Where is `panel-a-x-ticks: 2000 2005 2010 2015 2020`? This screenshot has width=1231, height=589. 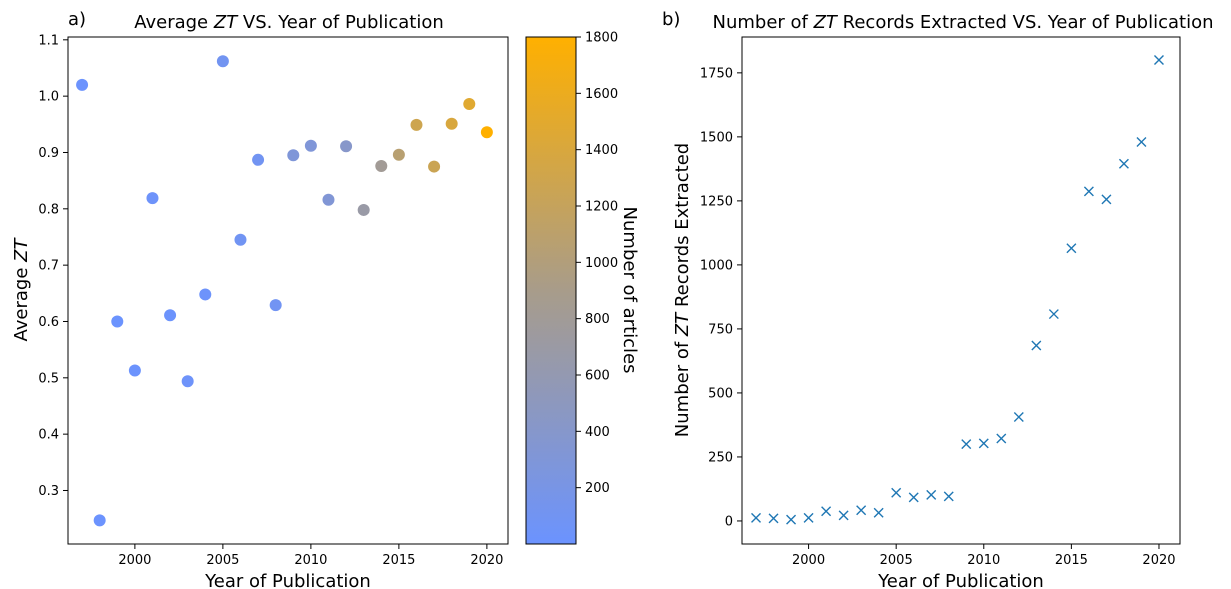
panel-a-x-ticks: 2000 2005 2010 2015 2020 is located at coordinates (310, 556).